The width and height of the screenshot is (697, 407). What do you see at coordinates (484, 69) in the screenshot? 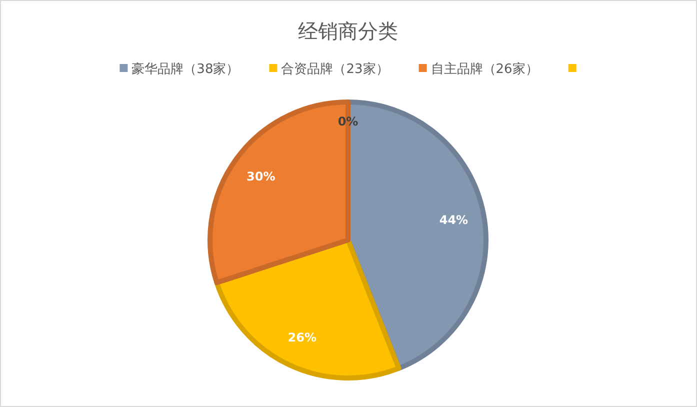
I see `legend-label: 自主品牌（26家）` at bounding box center [484, 69].